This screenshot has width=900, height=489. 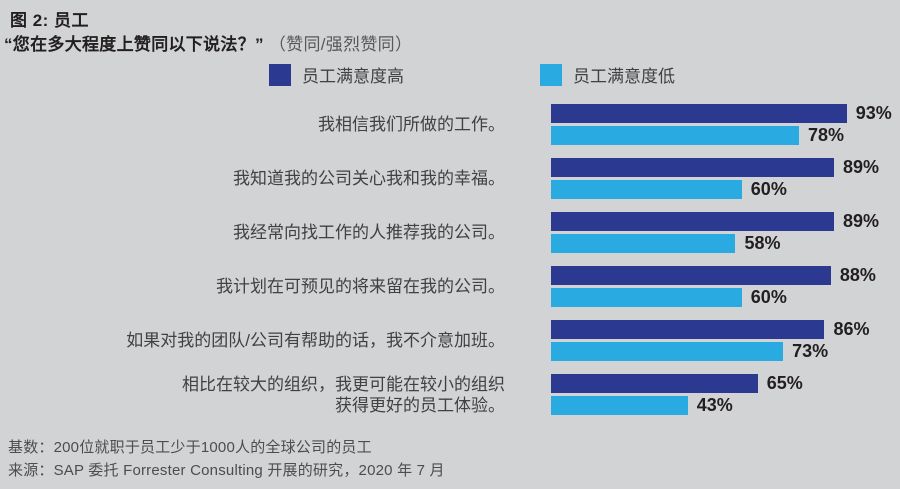 I want to click on chart-row: 相比在较大的组织，我更可能在较小的组织 获得更好的员工体验。 65% 43%, so click(x=434, y=394).